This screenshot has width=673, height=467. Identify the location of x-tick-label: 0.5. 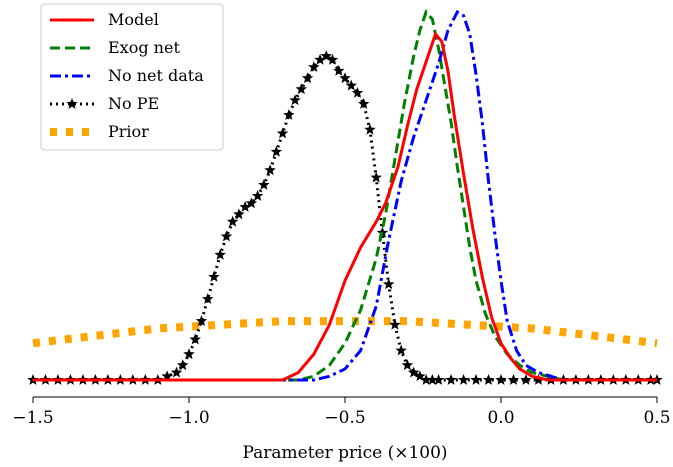
(656, 418).